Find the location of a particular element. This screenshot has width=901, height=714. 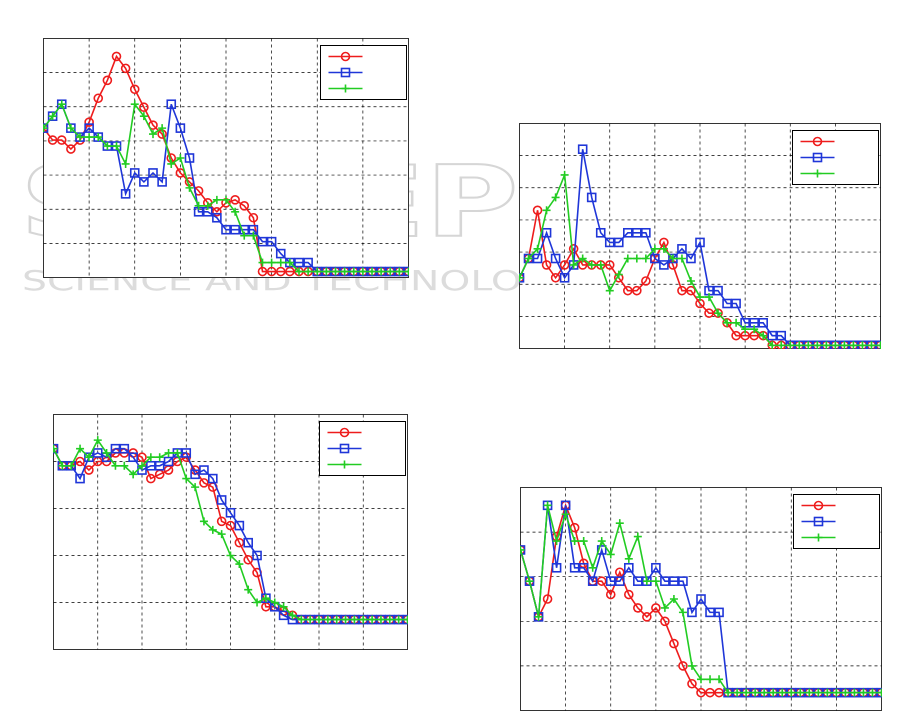

chart-panel-bottom-right is located at coordinates (701, 599).